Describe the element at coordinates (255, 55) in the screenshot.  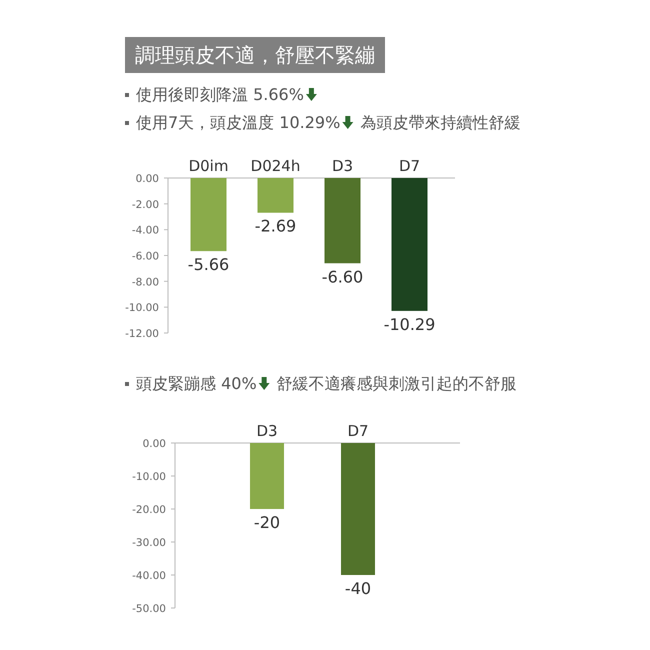
I see `chart-title: 調理頭皮不適，舒壓不緊繃` at that location.